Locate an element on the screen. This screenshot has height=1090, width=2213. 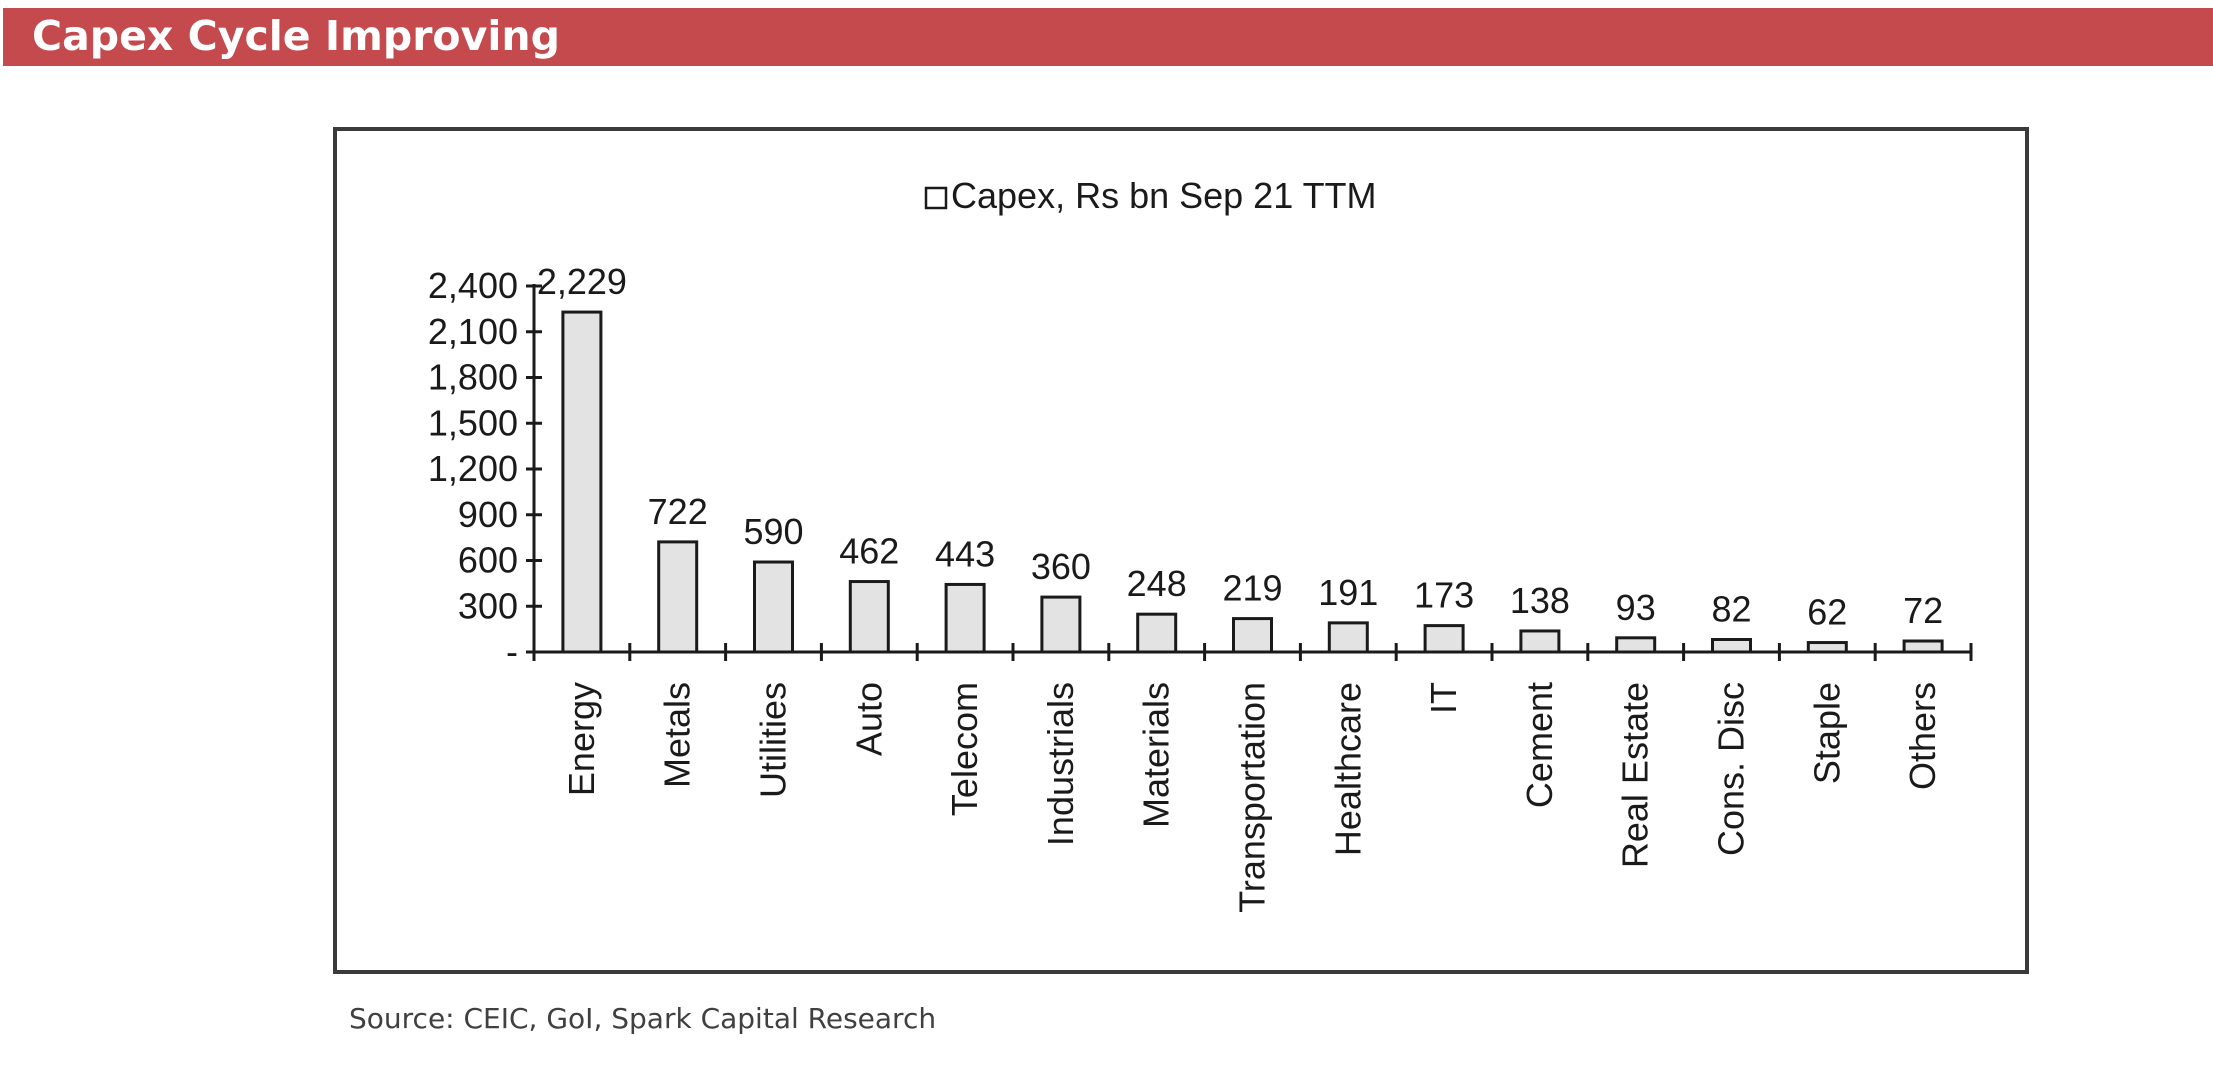
y-tick-label: 1,200 is located at coordinates (473, 468).